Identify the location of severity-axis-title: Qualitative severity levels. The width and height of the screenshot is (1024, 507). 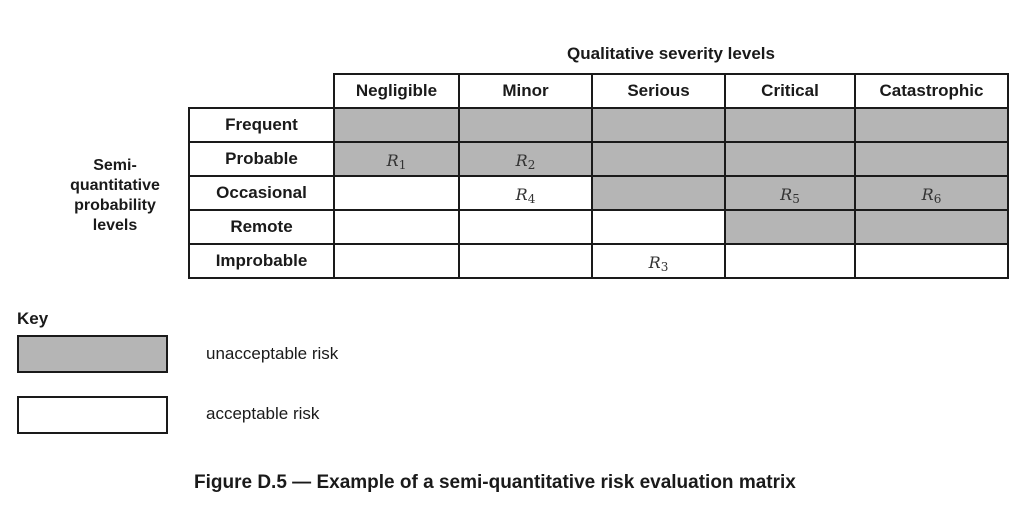
(671, 53).